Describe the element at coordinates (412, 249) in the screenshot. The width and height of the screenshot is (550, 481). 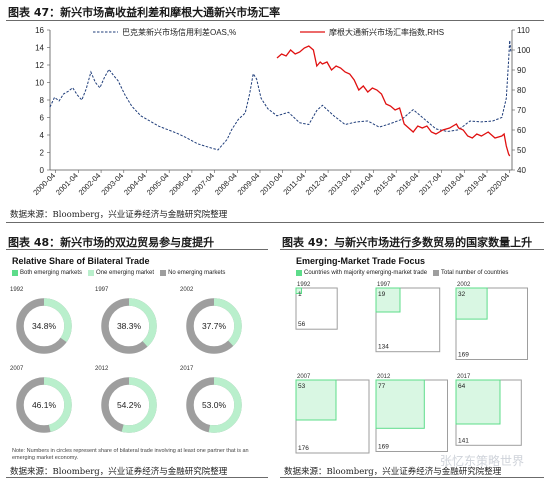
I see `figure-49-title-rule` at that location.